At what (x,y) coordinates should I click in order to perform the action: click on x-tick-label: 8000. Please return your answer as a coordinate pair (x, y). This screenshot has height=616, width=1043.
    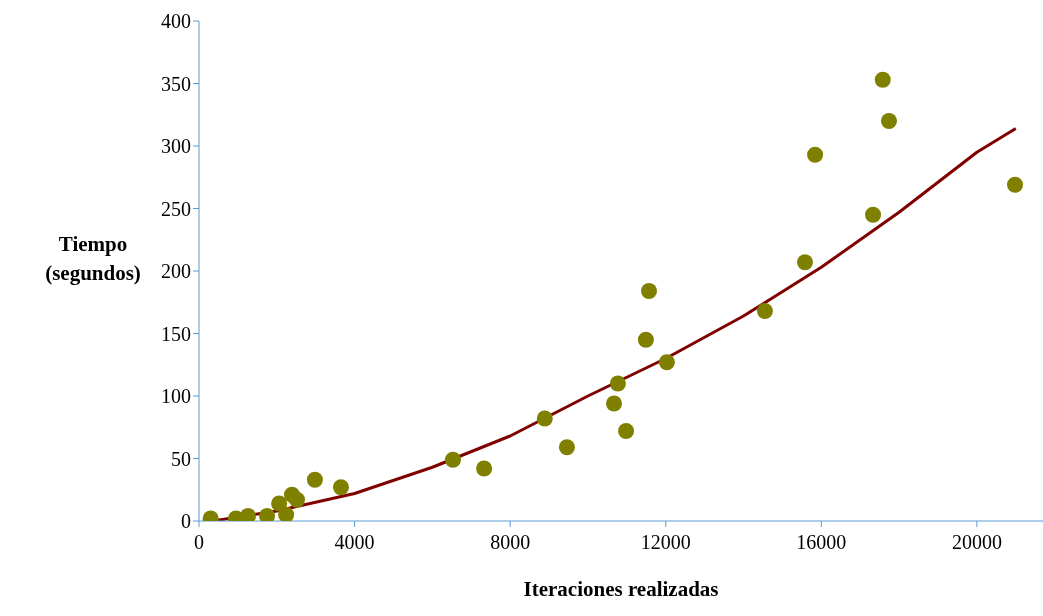
    Looking at the image, I should click on (510, 542).